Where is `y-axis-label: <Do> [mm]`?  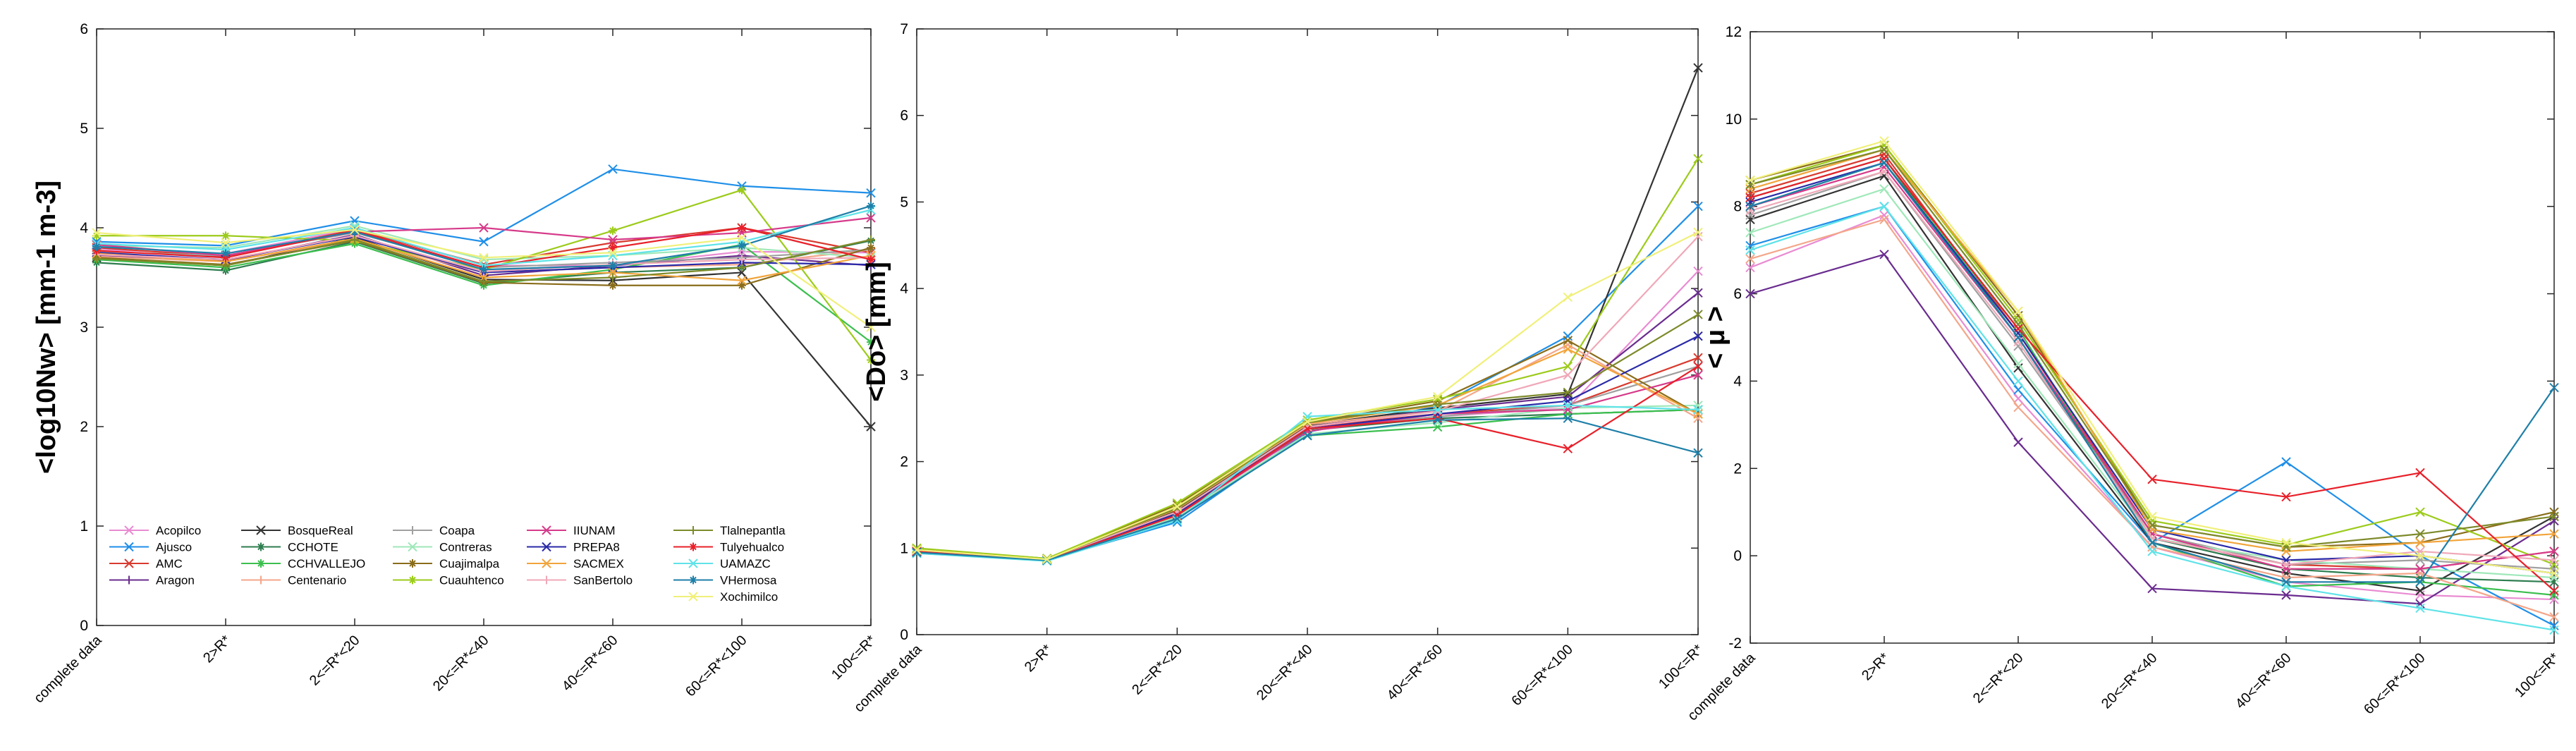 y-axis-label: <Do> [mm] is located at coordinates (877, 331).